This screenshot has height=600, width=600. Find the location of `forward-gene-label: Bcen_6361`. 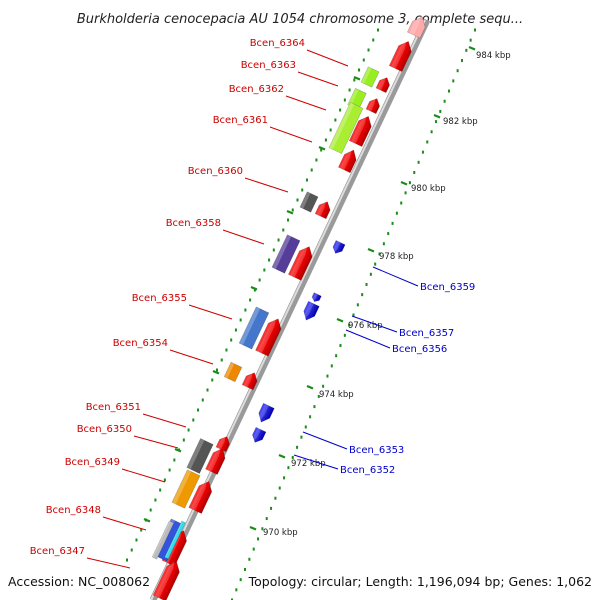

forward-gene-label: Bcen_6361 is located at coordinates (240, 120).